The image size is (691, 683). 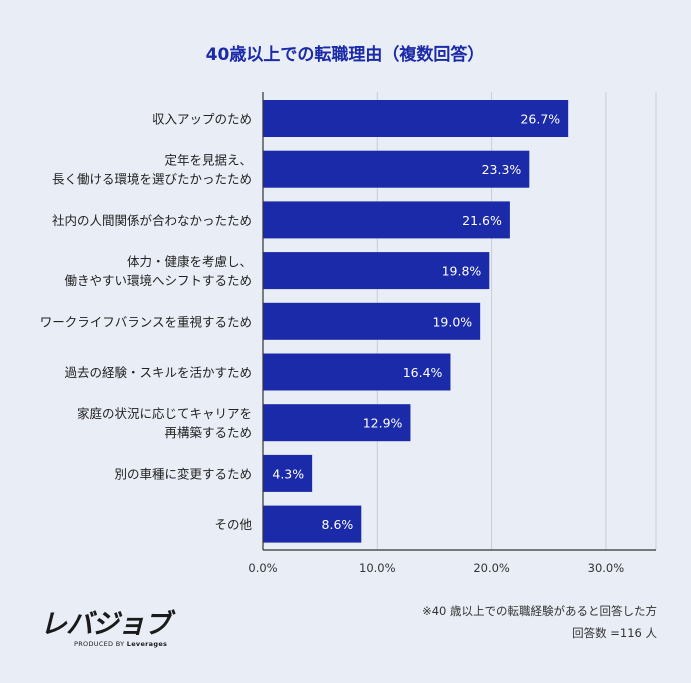 I want to click on x-tick-label: 20.0%, so click(x=491, y=568).